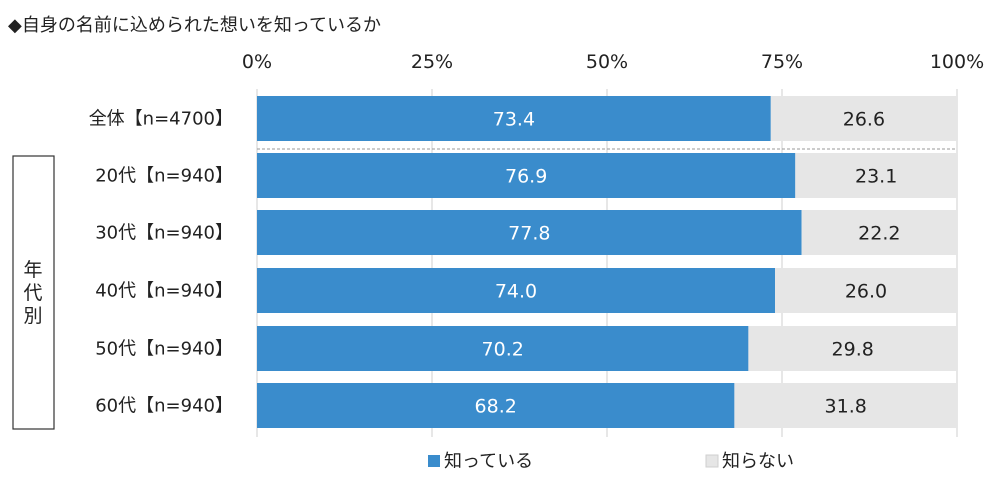 The image size is (1000, 481). What do you see at coordinates (164, 349) in the screenshot?
I see `category-label: 50代【n=940】` at bounding box center [164, 349].